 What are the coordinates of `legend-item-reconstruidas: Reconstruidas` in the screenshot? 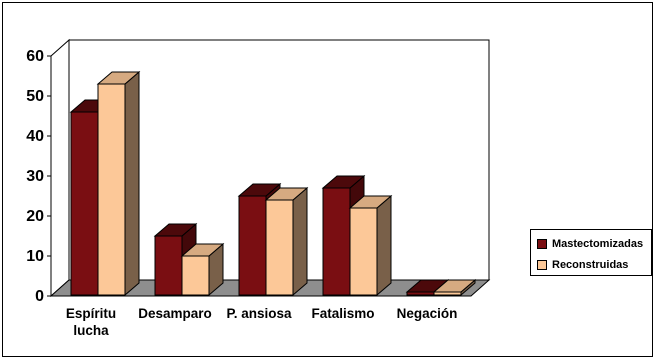 It's located at (582, 265).